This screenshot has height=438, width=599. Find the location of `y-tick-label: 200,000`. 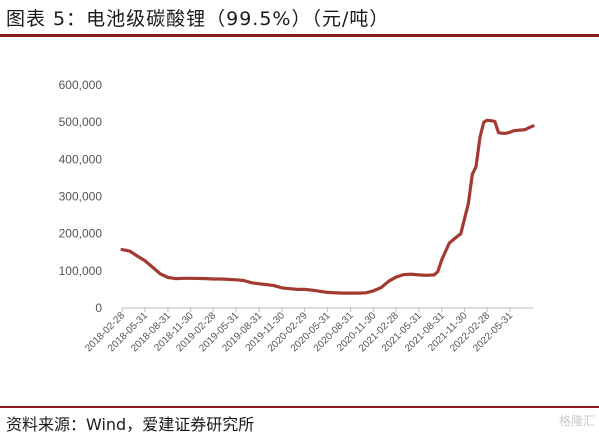

y-tick-label: 200,000 is located at coordinates (81, 234).